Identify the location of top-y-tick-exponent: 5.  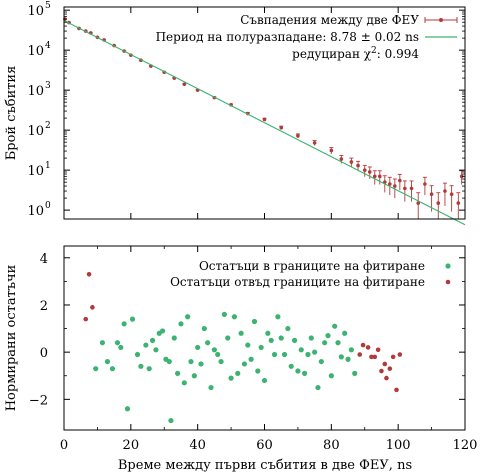
(48, 6).